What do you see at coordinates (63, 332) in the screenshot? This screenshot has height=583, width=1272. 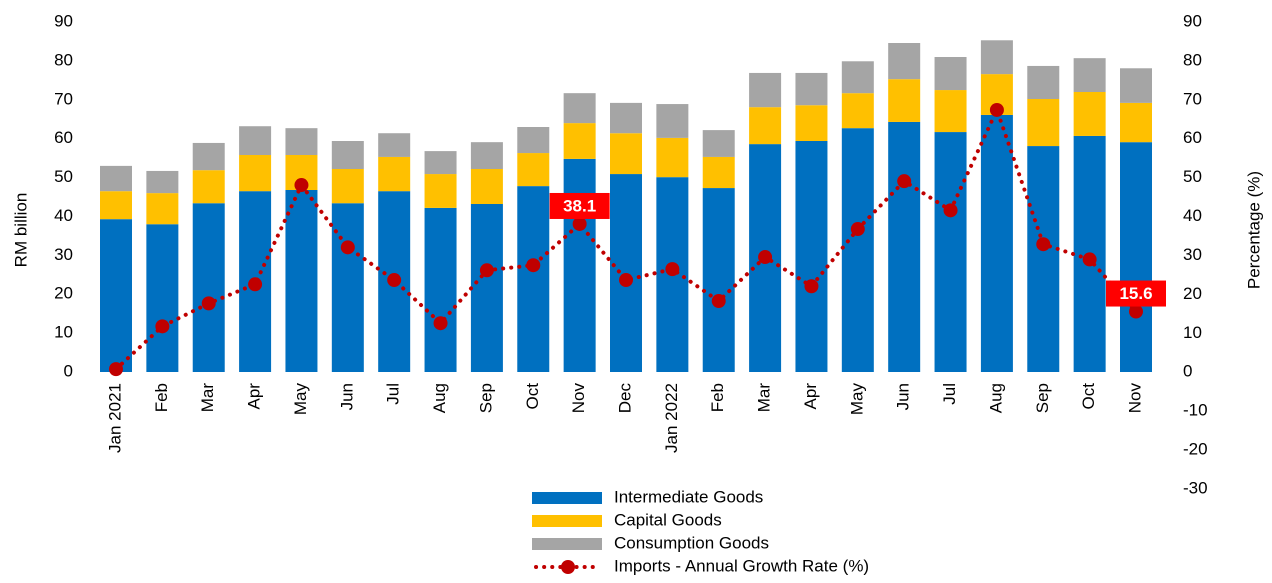 I see `y-tick-label: 10` at bounding box center [63, 332].